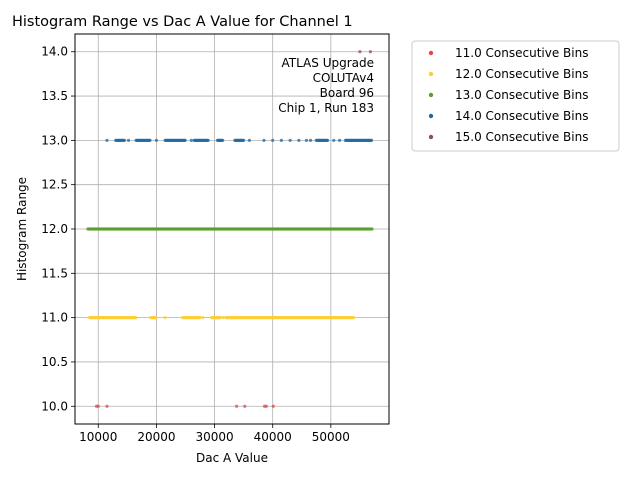  I want to click on y-tick-label: 12.5, so click(54, 185).